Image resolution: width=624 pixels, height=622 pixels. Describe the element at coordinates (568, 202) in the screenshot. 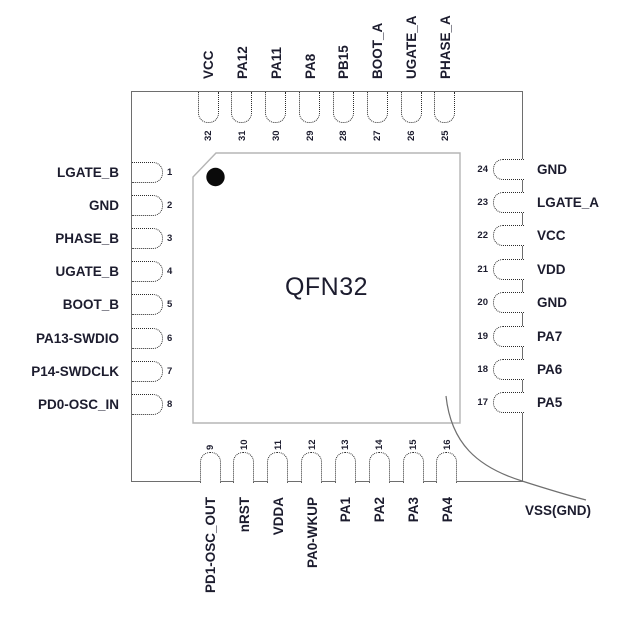

I see `pin-label-23: LGATE_A` at that location.